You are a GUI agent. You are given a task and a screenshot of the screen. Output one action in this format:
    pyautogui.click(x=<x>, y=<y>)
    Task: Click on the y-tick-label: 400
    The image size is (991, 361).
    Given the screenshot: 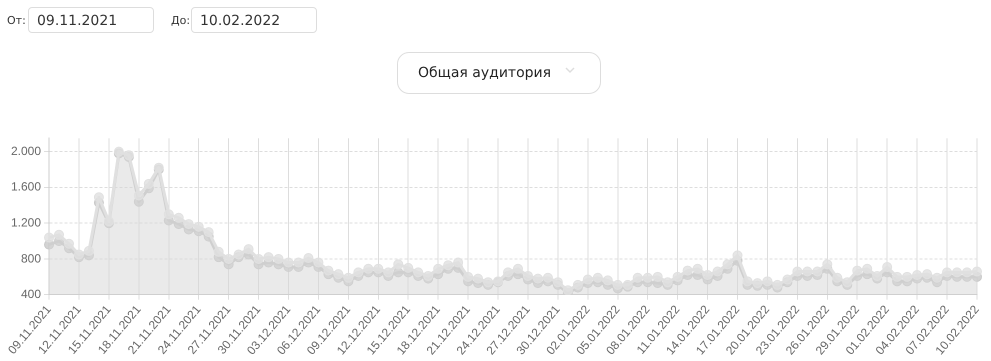 What is the action you would take?
    pyautogui.click(x=31, y=294)
    